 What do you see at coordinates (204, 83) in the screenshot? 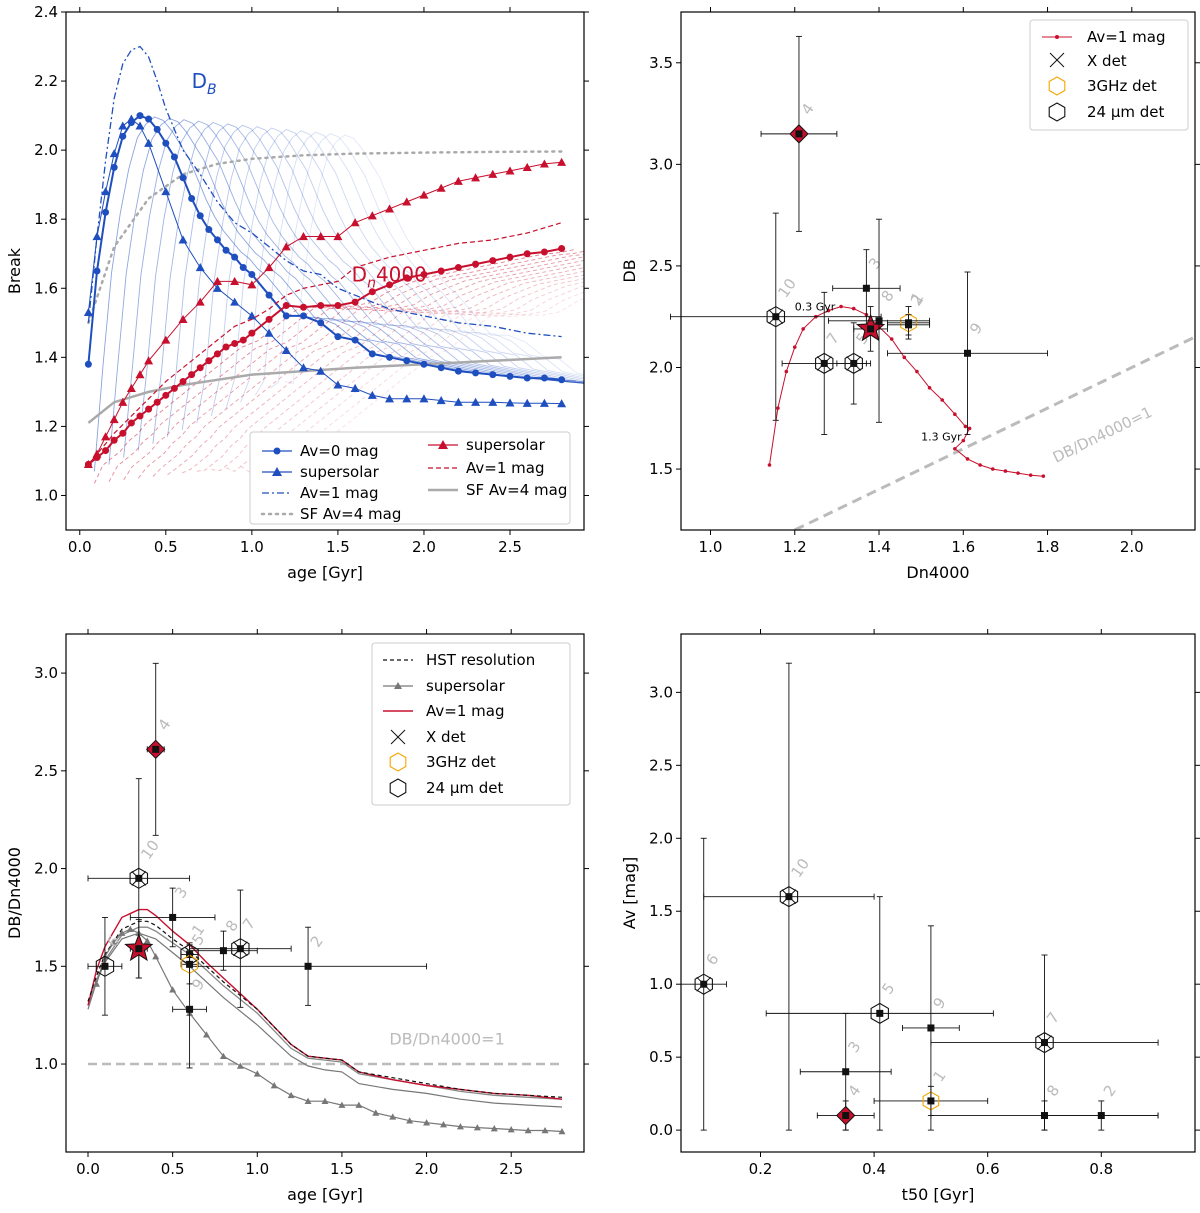
I see `db-annotation: DB` at bounding box center [204, 83].